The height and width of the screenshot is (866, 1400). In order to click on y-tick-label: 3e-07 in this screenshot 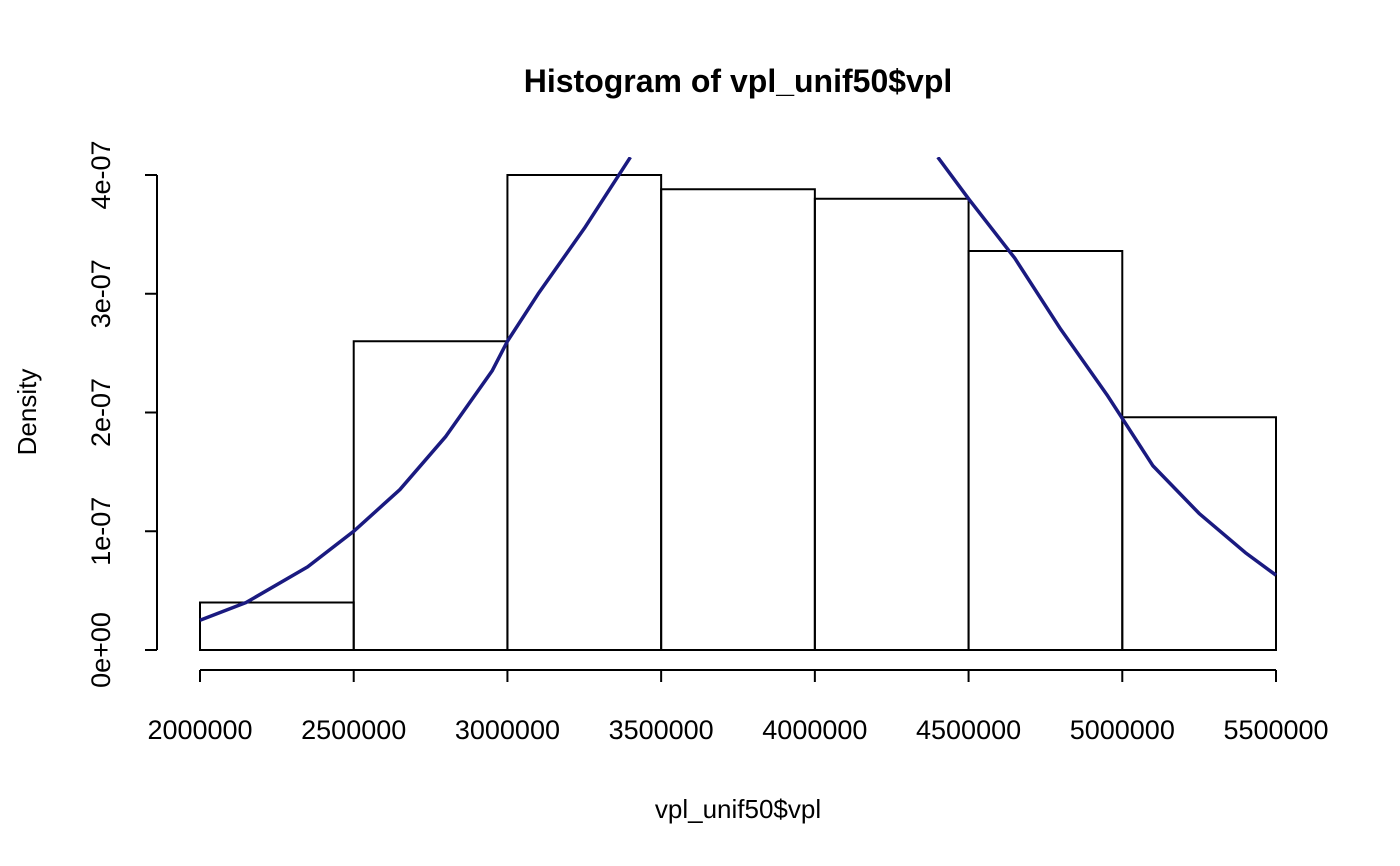, I will do `click(101, 293)`.